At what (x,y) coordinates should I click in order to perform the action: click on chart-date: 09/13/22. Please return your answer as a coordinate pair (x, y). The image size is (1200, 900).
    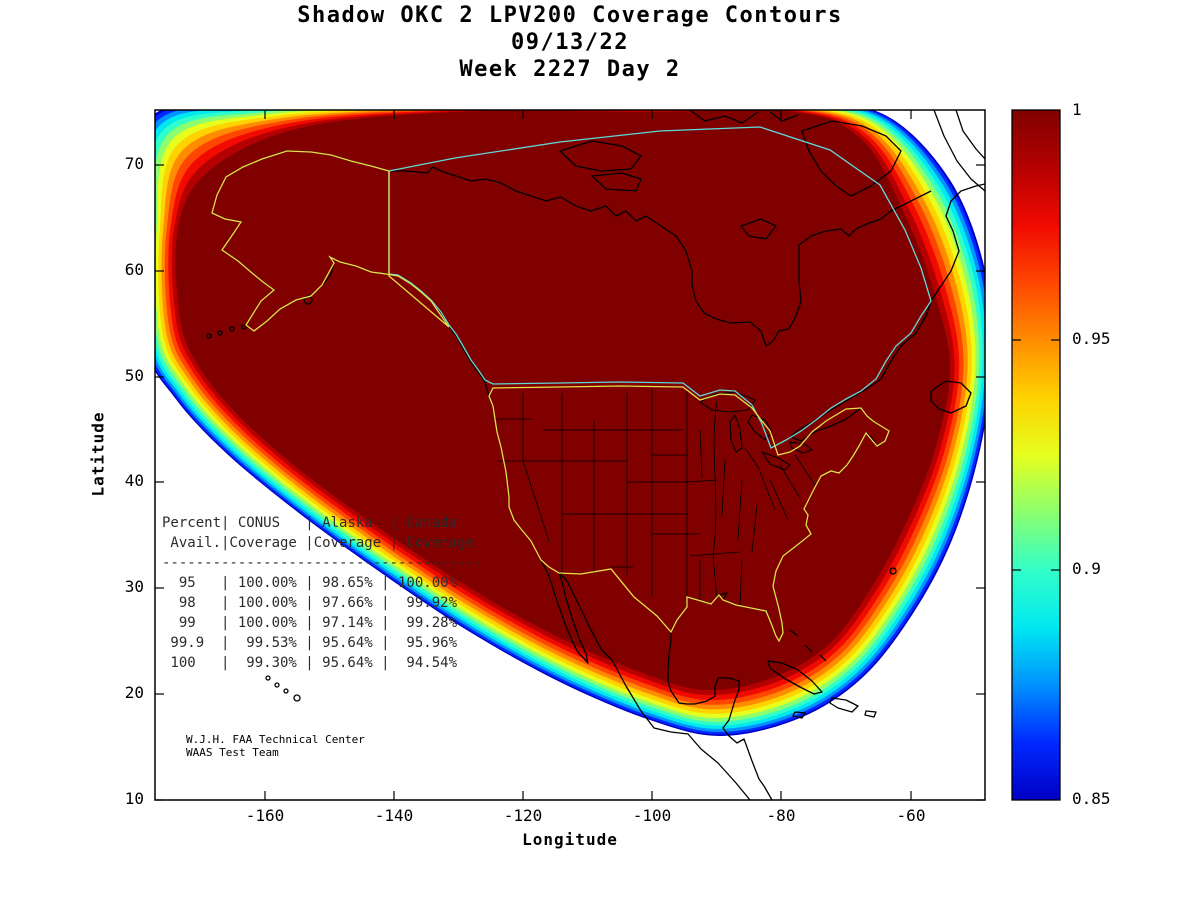
    Looking at the image, I should click on (570, 42).